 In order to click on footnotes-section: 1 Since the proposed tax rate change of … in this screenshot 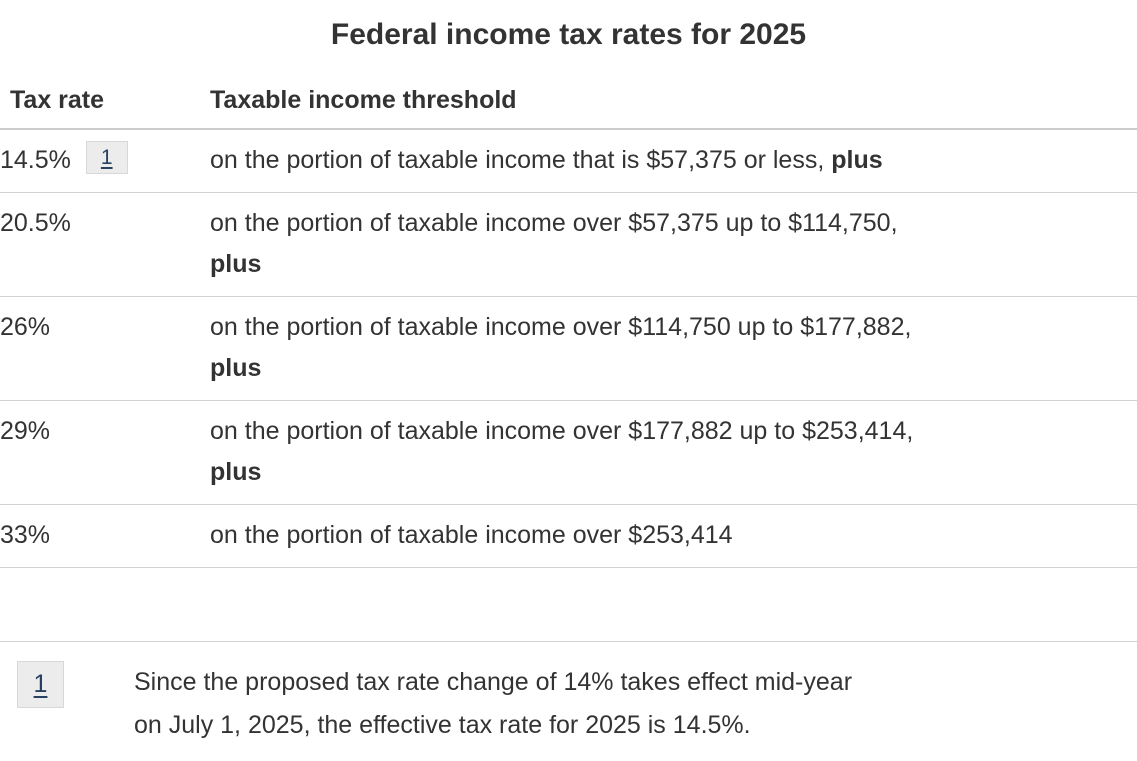, I will do `click(568, 694)`.